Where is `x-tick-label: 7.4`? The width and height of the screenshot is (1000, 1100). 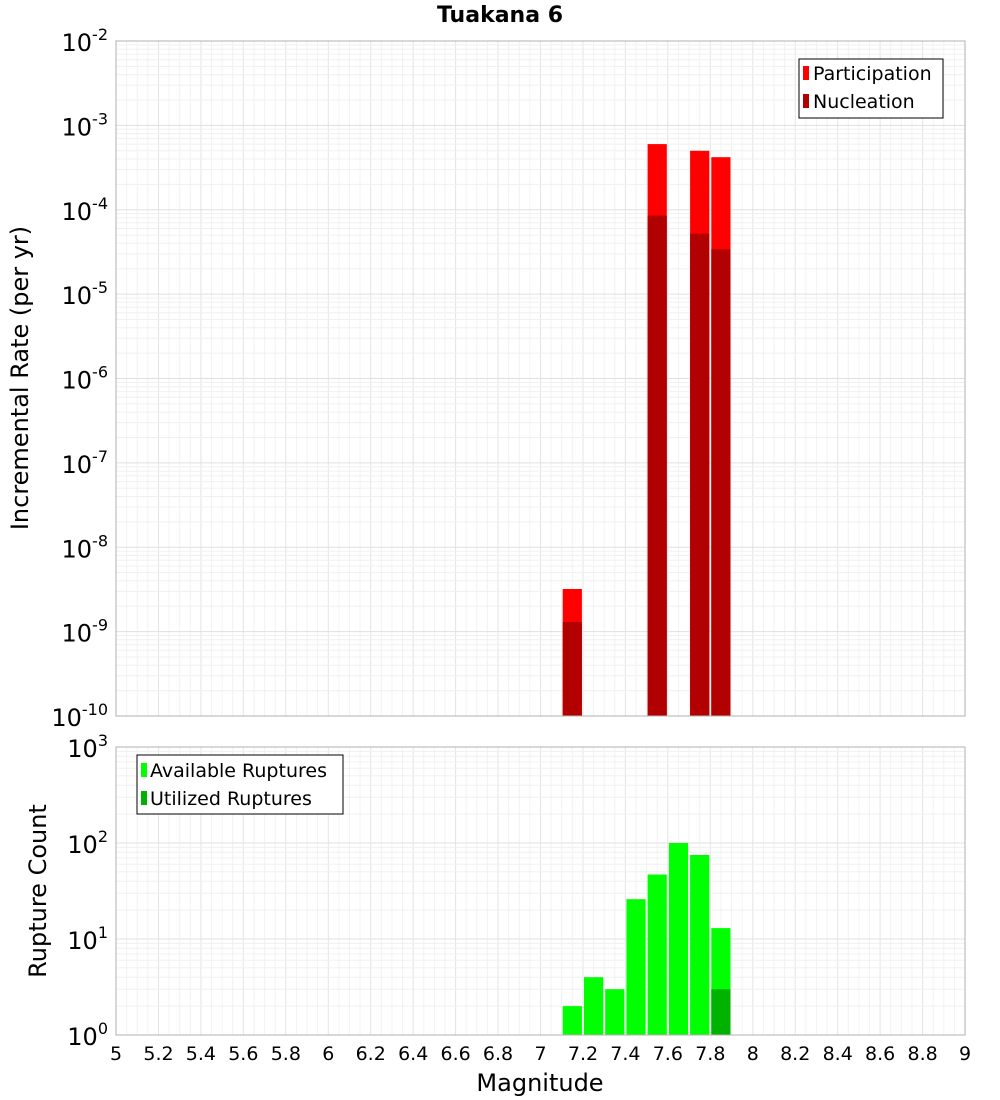 x-tick-label: 7.4 is located at coordinates (625, 1054).